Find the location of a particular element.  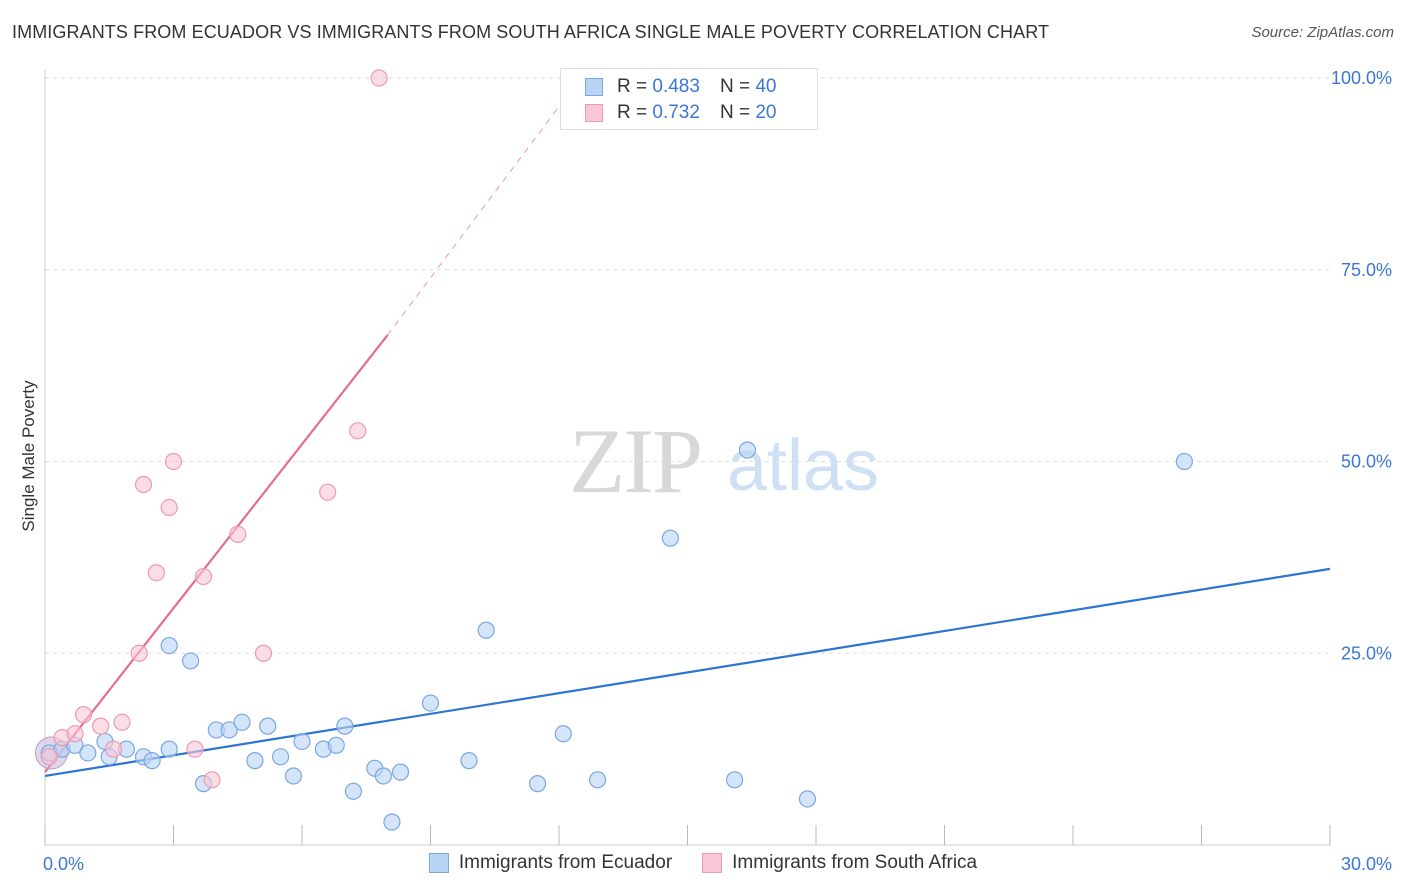

legend-row-southafrica: R = 0.732 N = 20 is located at coordinates (680, 113).